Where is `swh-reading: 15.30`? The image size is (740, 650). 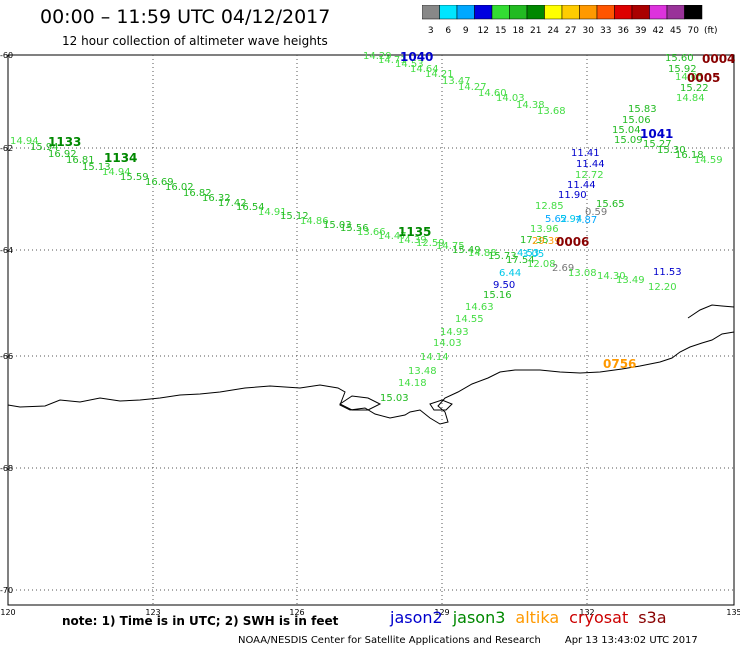
swh-reading: 15.30 is located at coordinates (671, 150).